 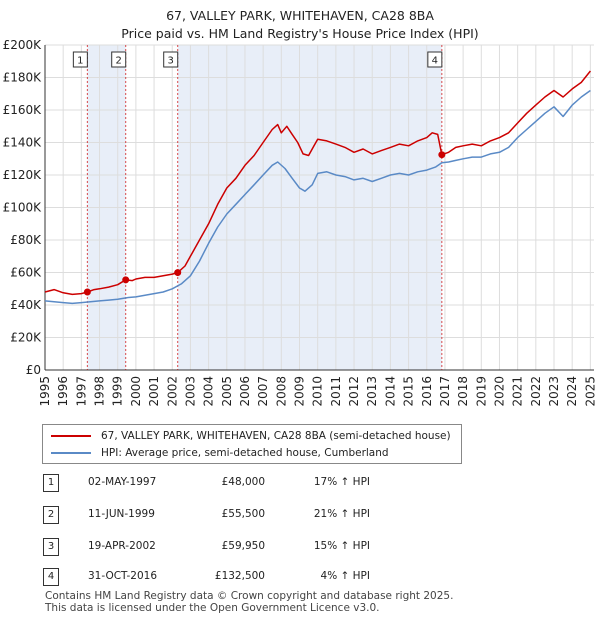 I want to click on x-tick-label: 2008, so click(x=281, y=391).